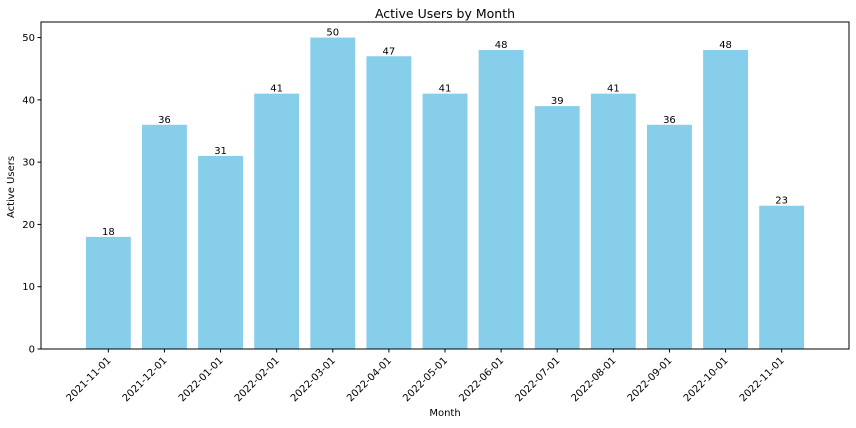 Image resolution: width=856 pixels, height=428 pixels. I want to click on y-axis: 0 10 20 30 40 50, so click(31, 194).